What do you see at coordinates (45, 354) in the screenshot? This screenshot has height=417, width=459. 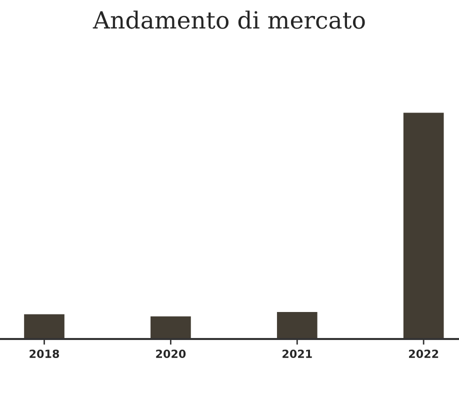 I see `x-tick-label: 2018` at bounding box center [45, 354].